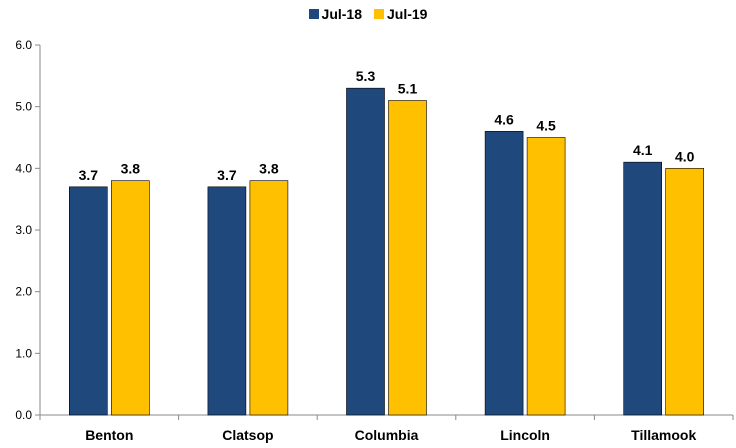 The width and height of the screenshot is (736, 448). I want to click on y-tick-label: 6.0, so click(23, 45).